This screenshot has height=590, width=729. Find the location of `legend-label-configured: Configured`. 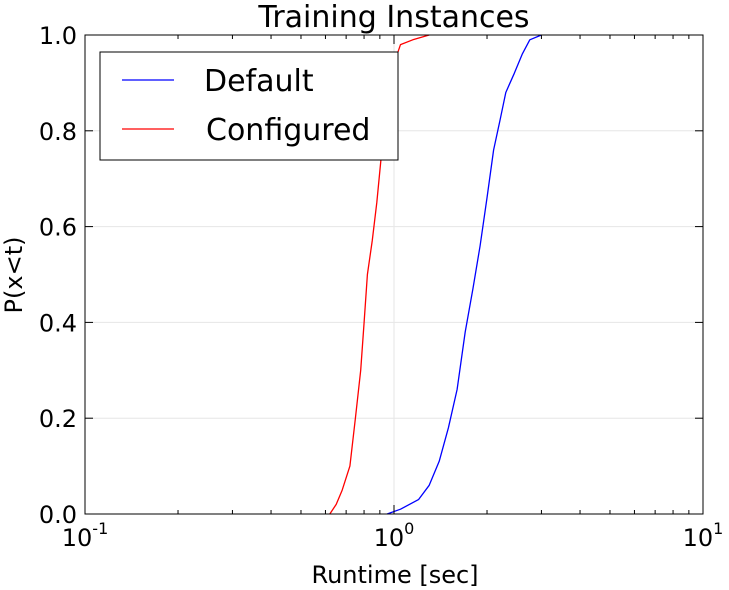

legend-label-configured: Configured is located at coordinates (288, 130).